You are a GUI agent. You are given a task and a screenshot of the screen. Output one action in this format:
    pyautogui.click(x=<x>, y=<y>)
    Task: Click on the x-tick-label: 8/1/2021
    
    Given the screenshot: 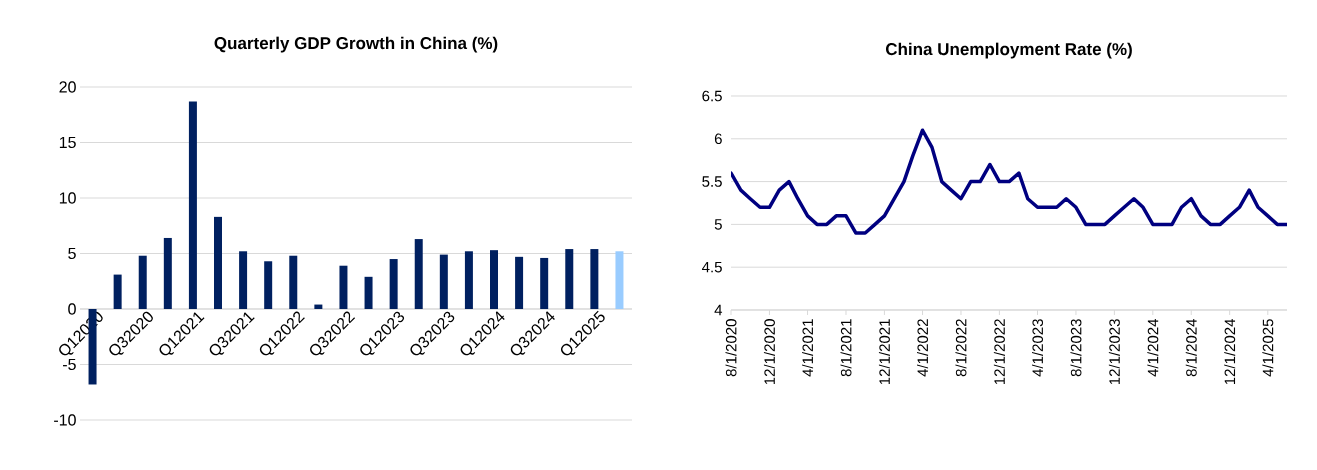 What is the action you would take?
    pyautogui.click(x=846, y=348)
    